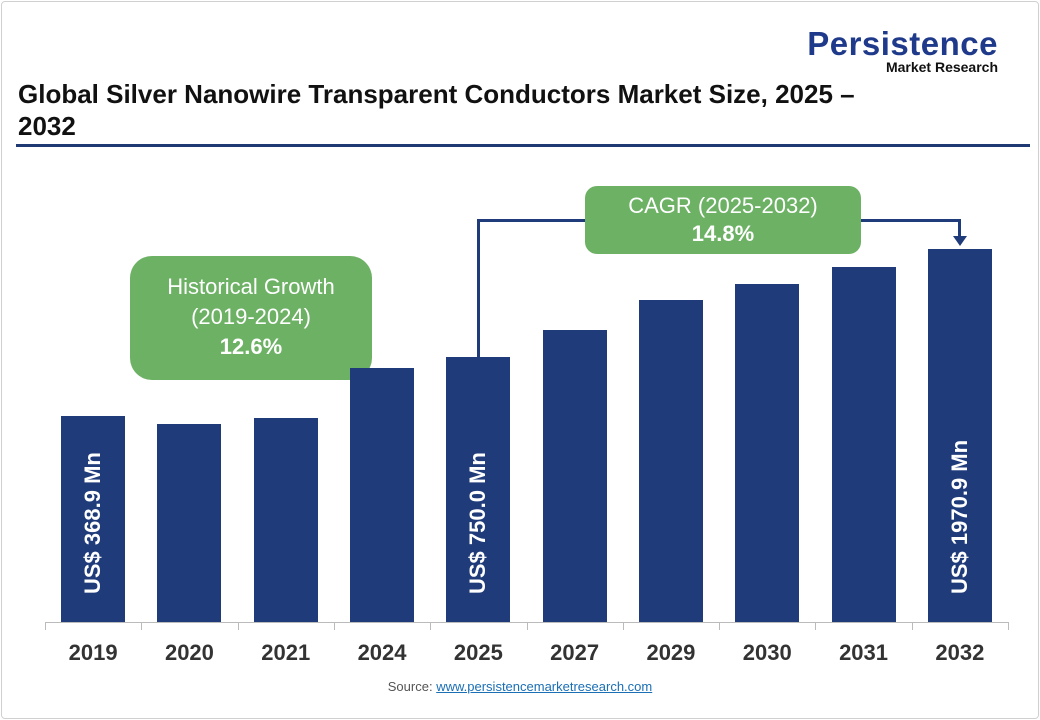  What do you see at coordinates (671, 652) in the screenshot?
I see `x-tick-label: 2029` at bounding box center [671, 652].